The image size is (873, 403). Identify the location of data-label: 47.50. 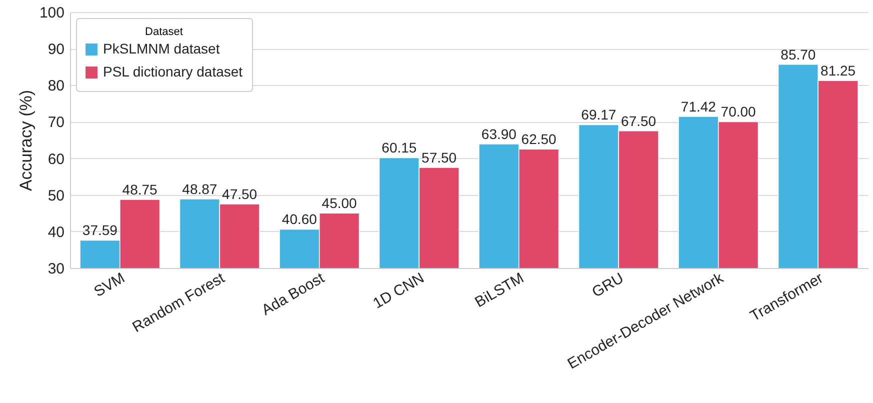
(240, 194).